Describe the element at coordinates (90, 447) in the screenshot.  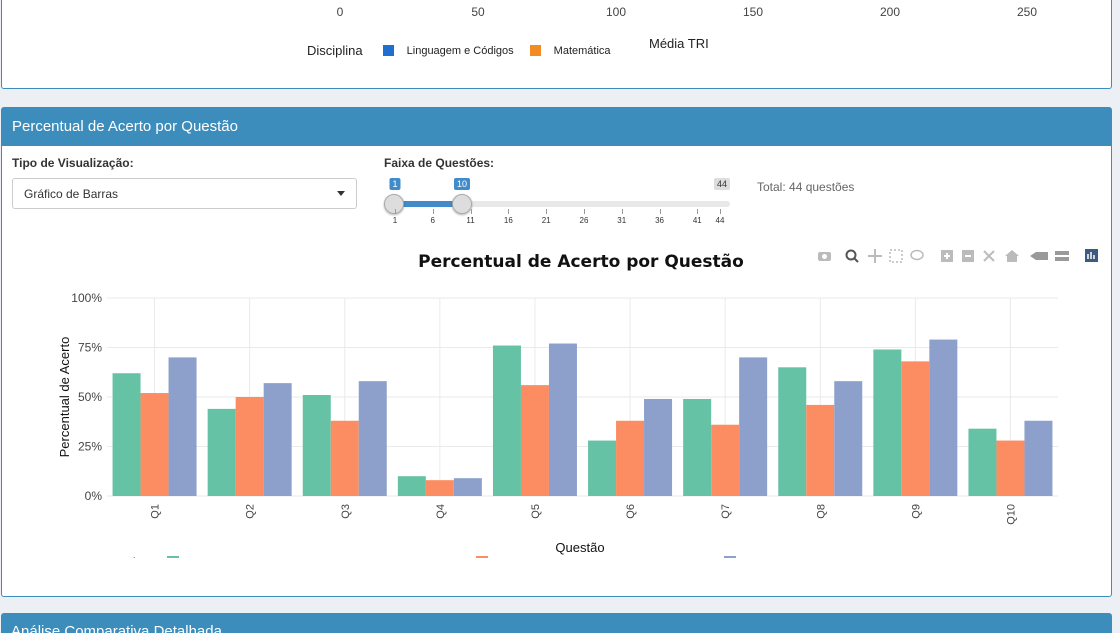
I see `y-tick-label: 25%` at that location.